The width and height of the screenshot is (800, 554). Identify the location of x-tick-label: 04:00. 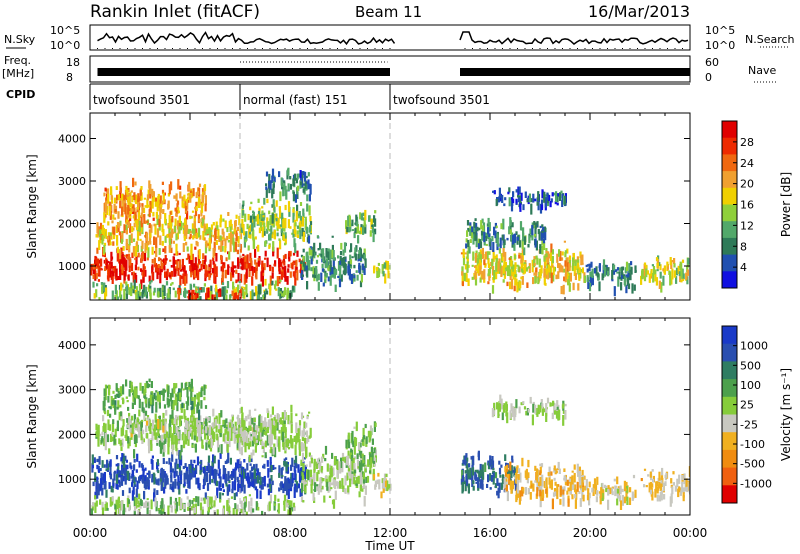
(190, 533).